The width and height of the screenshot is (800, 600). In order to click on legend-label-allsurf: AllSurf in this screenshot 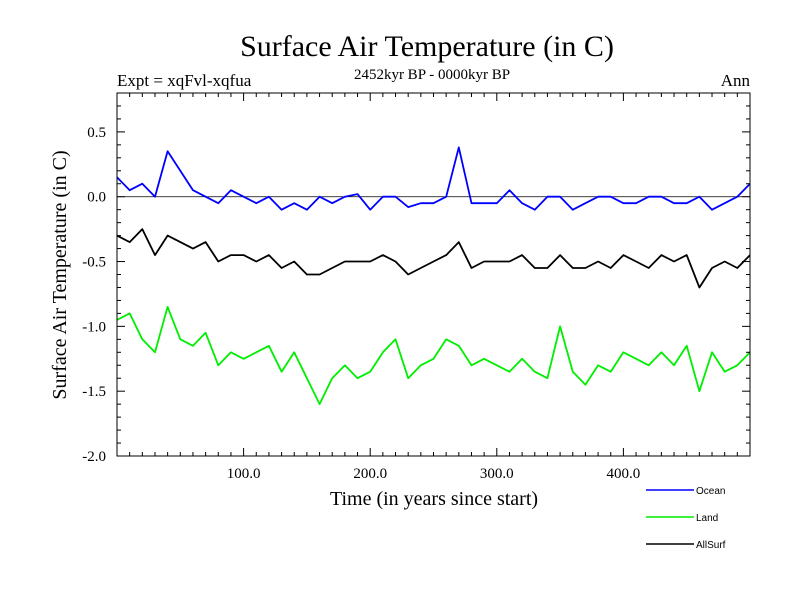, I will do `click(711, 545)`.